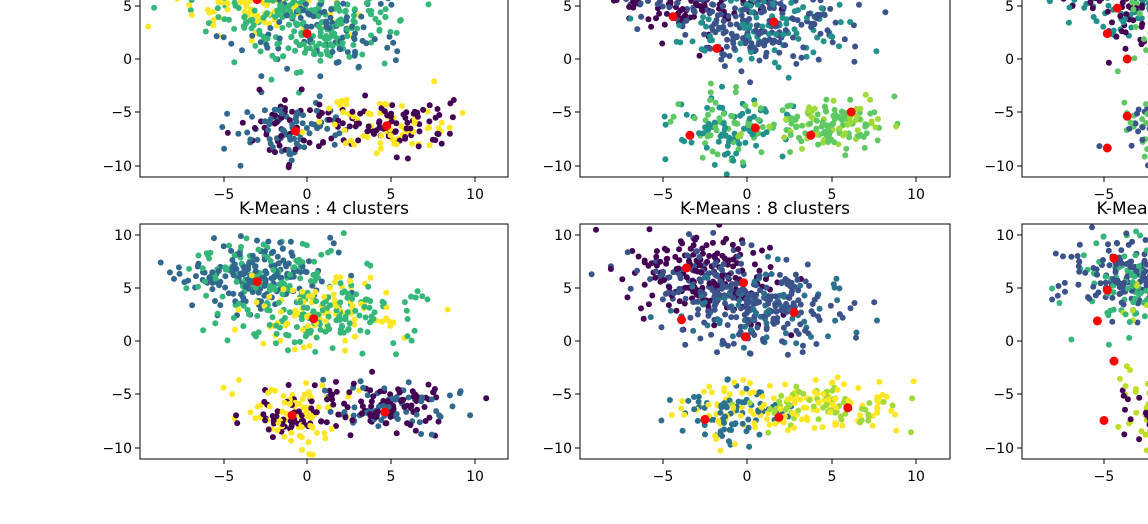 The height and width of the screenshot is (524, 1148). Describe the element at coordinates (475, 195) in the screenshot. I see `x-tick-label: 10` at that location.